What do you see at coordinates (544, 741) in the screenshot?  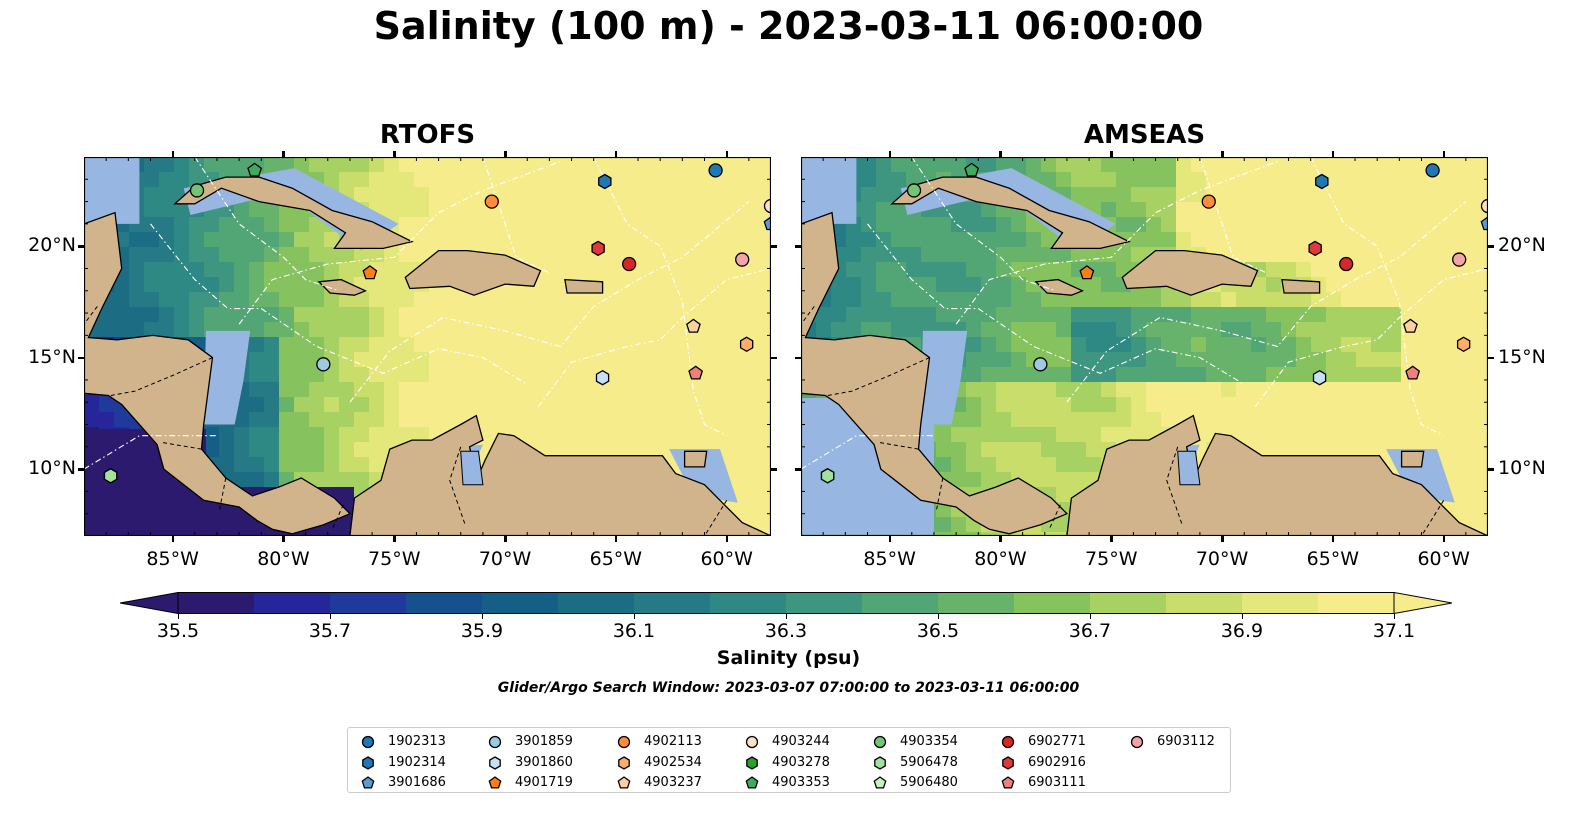 I see `legend-label: 3901859` at bounding box center [544, 741].